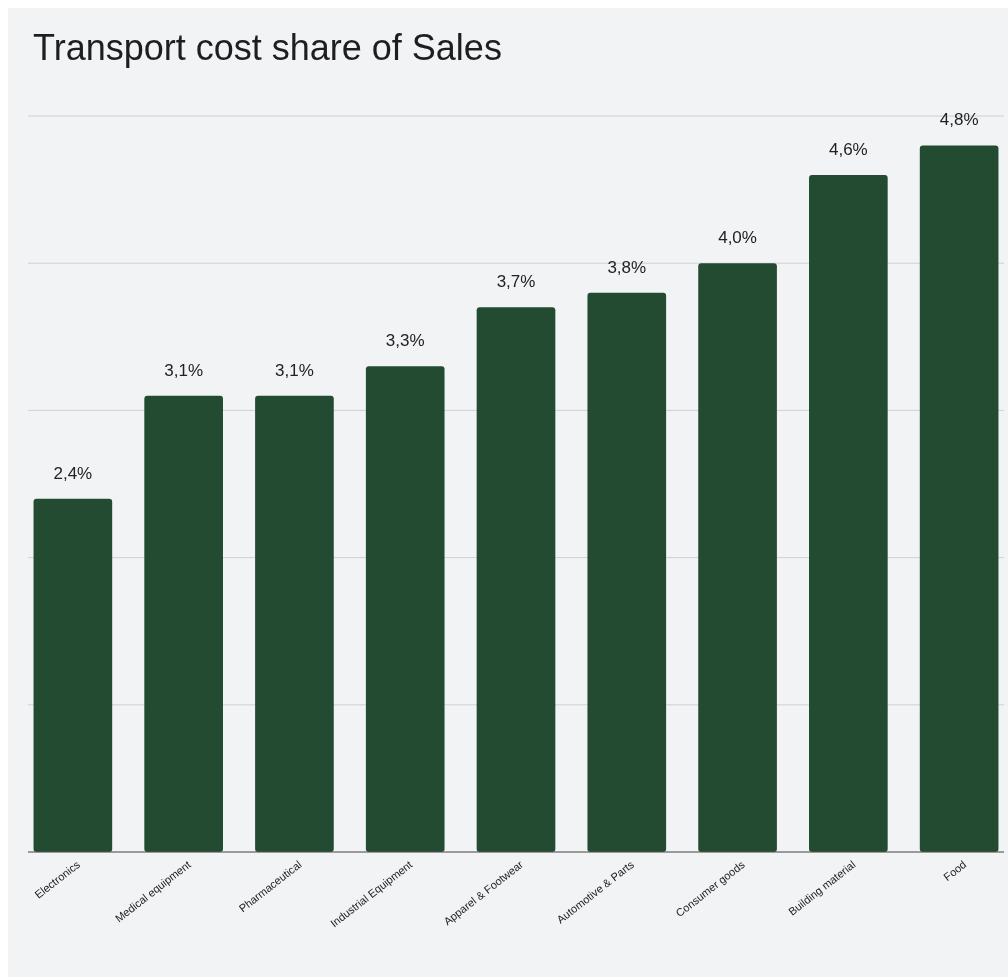 Image resolution: width=1008 pixels, height=977 pixels. What do you see at coordinates (405, 341) in the screenshot?
I see `data-label: 3,3%` at bounding box center [405, 341].